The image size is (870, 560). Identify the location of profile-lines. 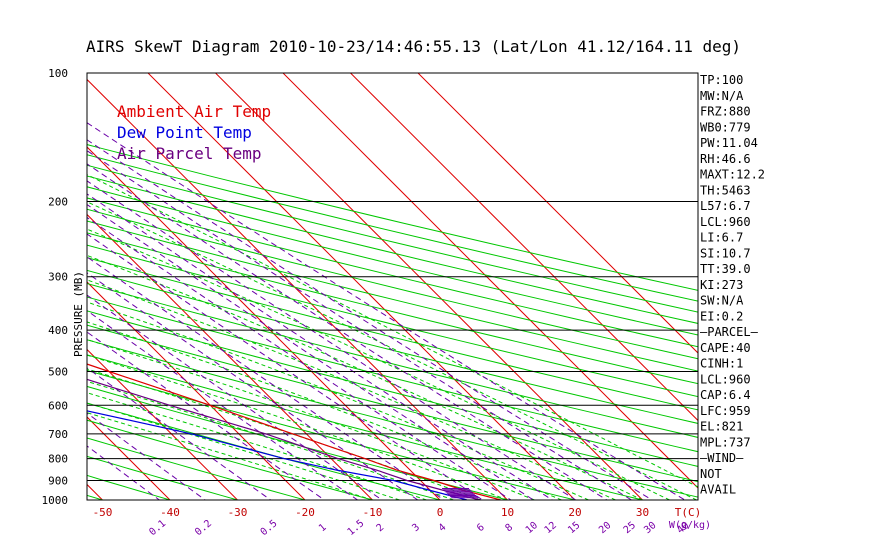
(294, 431).